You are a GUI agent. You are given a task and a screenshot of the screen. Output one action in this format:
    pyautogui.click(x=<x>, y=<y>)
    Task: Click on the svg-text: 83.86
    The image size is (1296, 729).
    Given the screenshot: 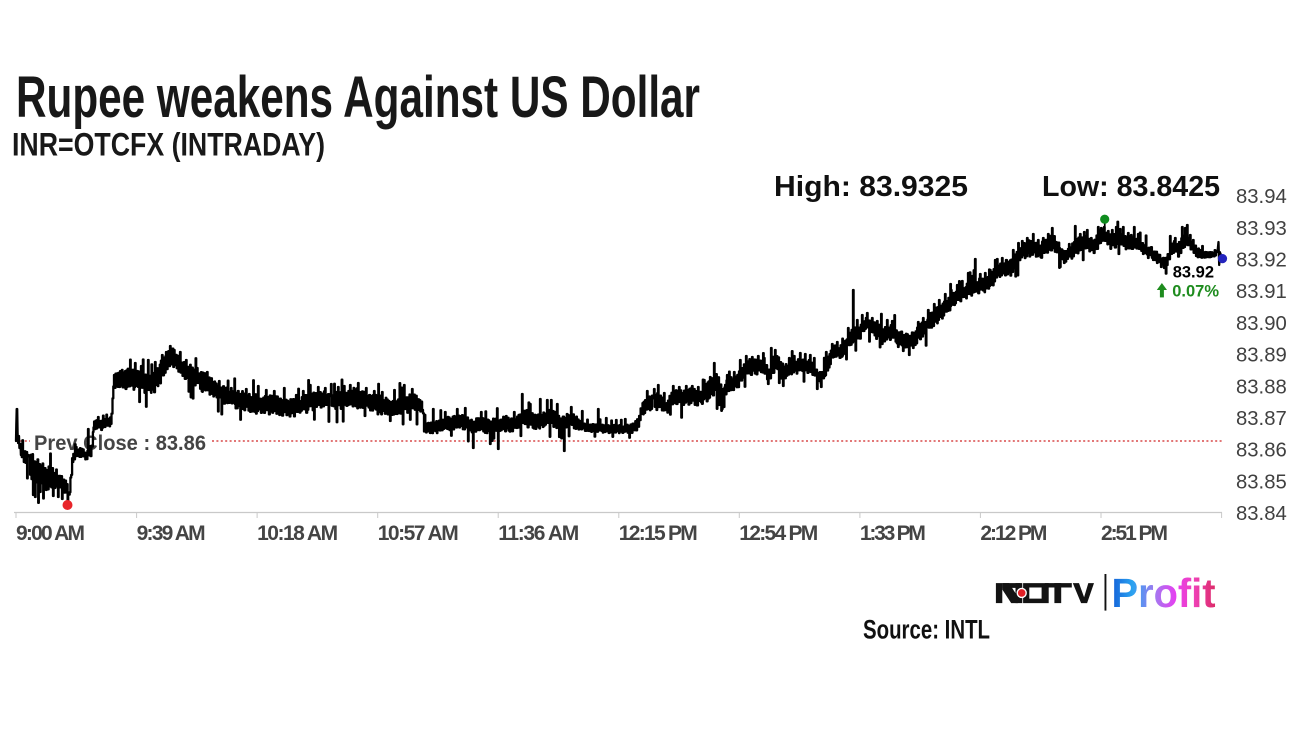 What is the action you would take?
    pyautogui.click(x=1261, y=451)
    